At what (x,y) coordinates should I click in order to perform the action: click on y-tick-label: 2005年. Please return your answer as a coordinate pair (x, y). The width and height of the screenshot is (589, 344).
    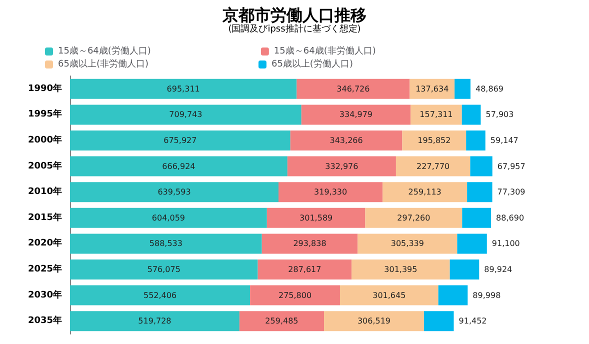
    Looking at the image, I should click on (45, 166).